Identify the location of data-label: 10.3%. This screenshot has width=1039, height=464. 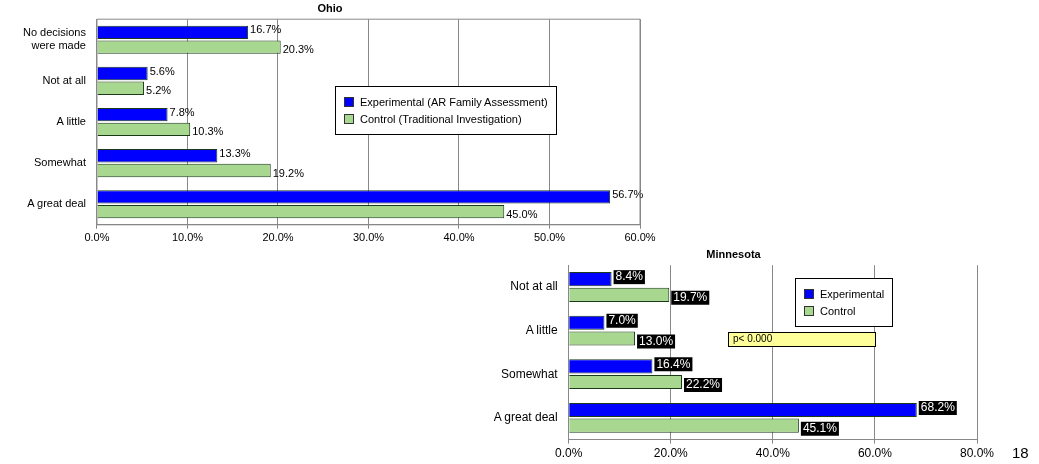
(208, 131).